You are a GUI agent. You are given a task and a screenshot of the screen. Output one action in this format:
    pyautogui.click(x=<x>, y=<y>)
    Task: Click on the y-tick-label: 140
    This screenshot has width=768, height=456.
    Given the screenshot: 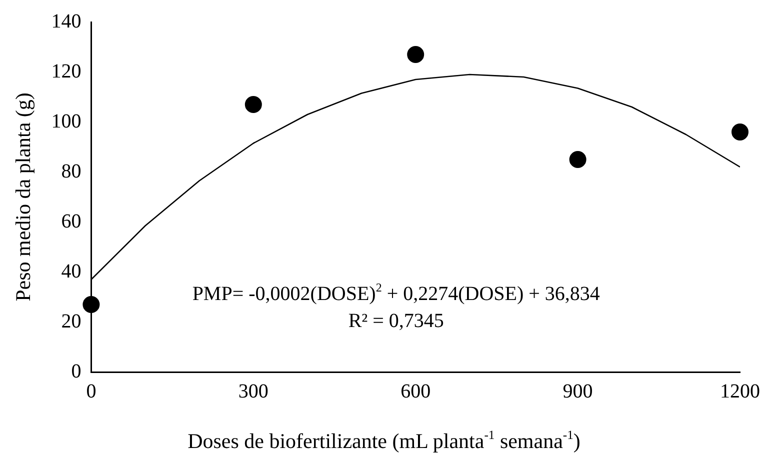 What is the action you would take?
    pyautogui.click(x=66, y=21)
    